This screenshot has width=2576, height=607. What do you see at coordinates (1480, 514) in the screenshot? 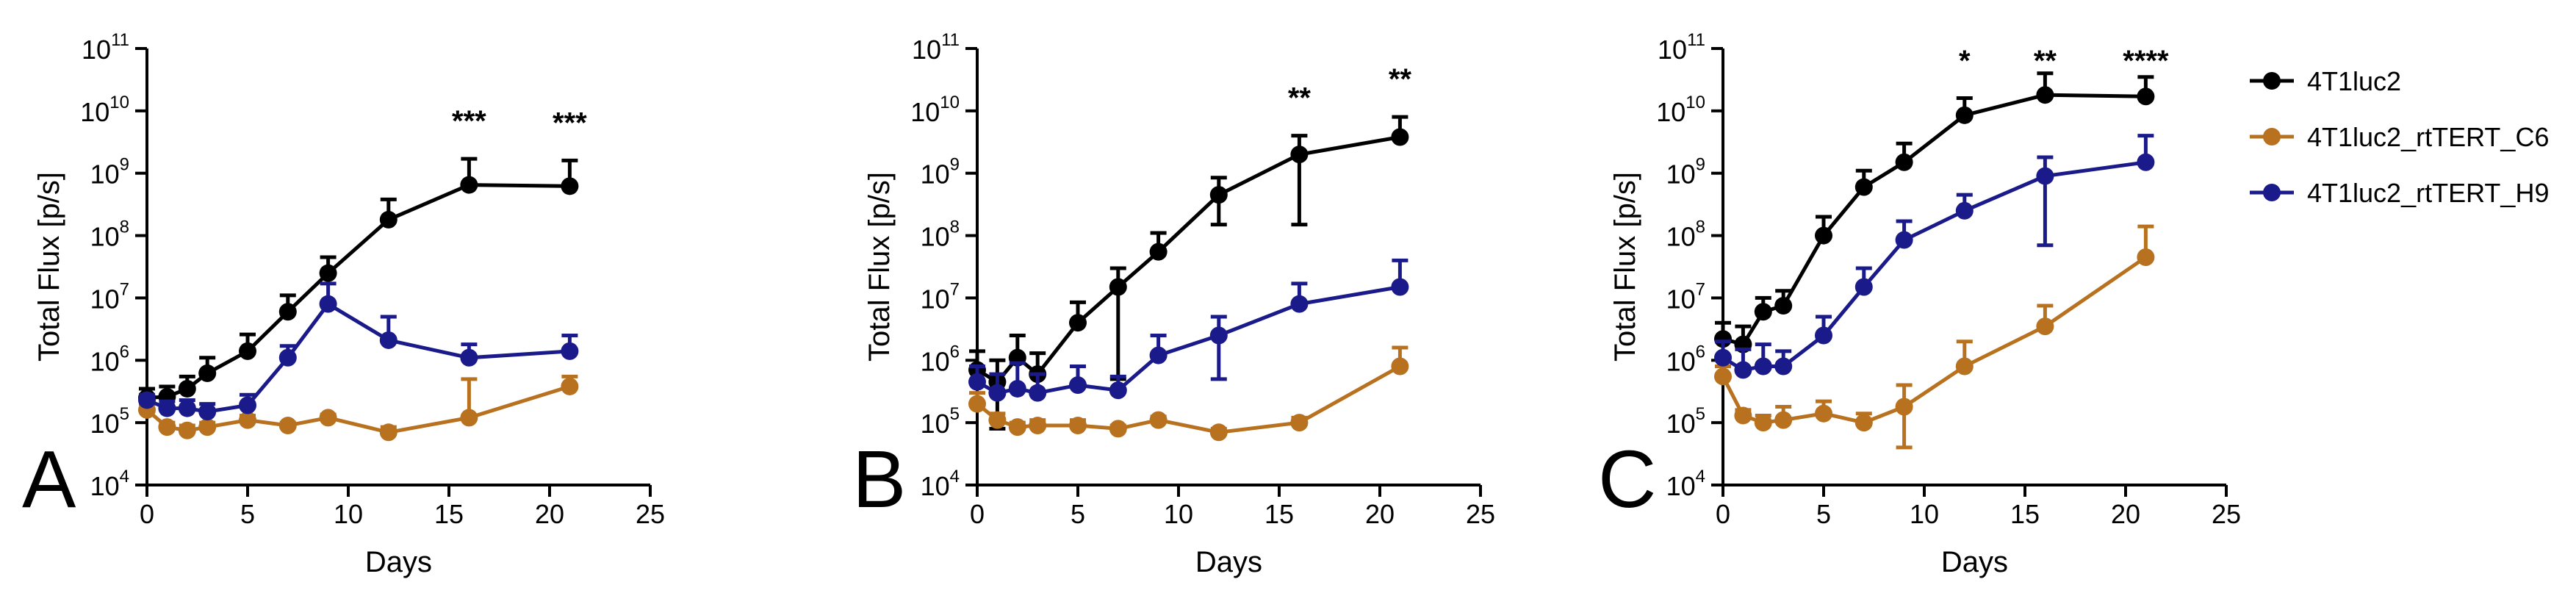
I see `x-tick-label: 25` at bounding box center [1480, 514].